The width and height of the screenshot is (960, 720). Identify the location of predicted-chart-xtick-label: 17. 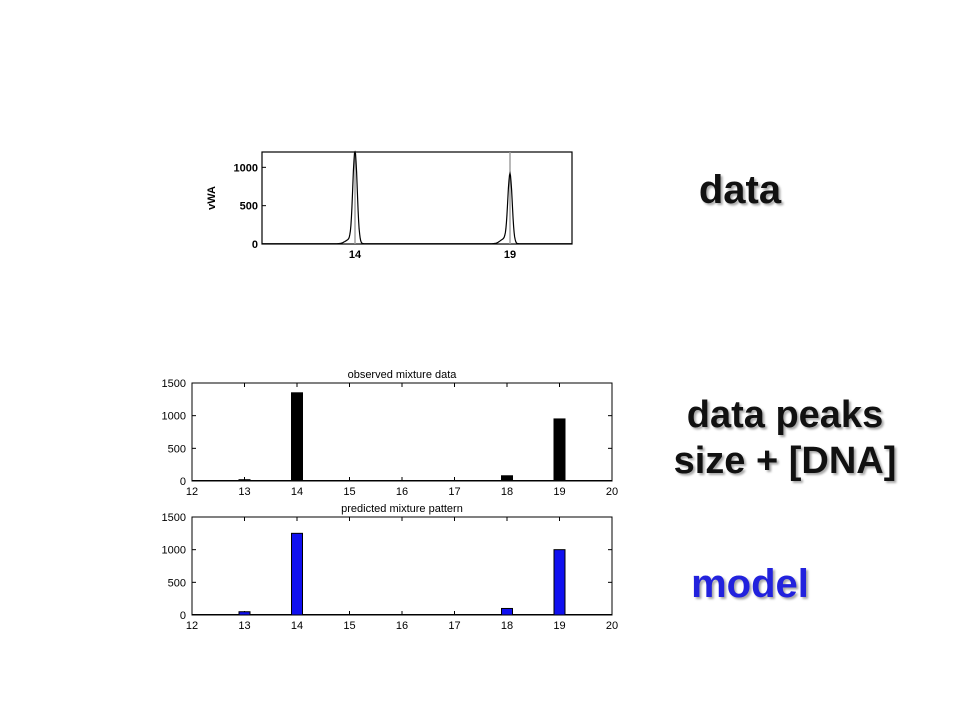
(454, 626).